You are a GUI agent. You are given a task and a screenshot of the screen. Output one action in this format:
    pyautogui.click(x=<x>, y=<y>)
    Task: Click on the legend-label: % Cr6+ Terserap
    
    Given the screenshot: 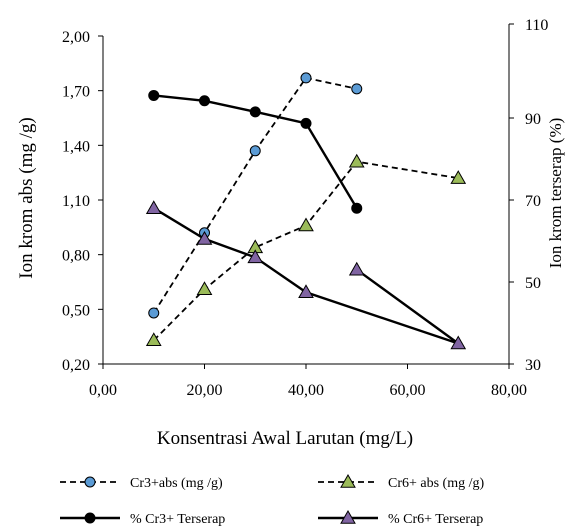 What is the action you would take?
    pyautogui.click(x=435, y=519)
    